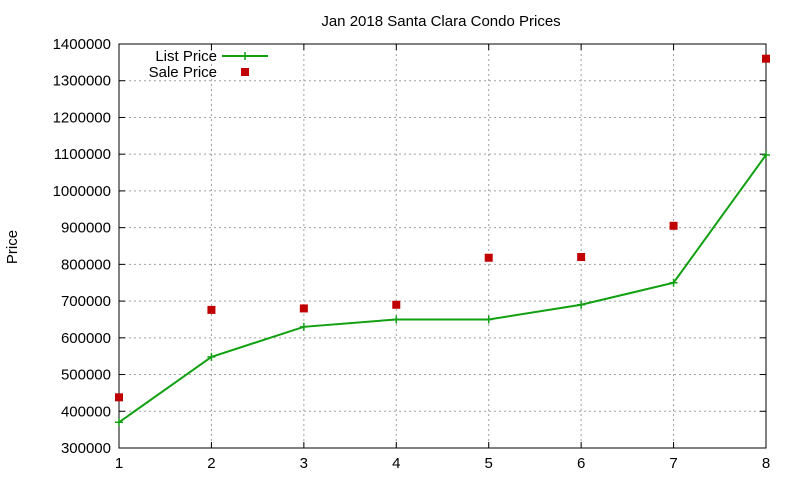 This screenshot has height=480, width=800. I want to click on x-tick-label: 5, so click(489, 463).